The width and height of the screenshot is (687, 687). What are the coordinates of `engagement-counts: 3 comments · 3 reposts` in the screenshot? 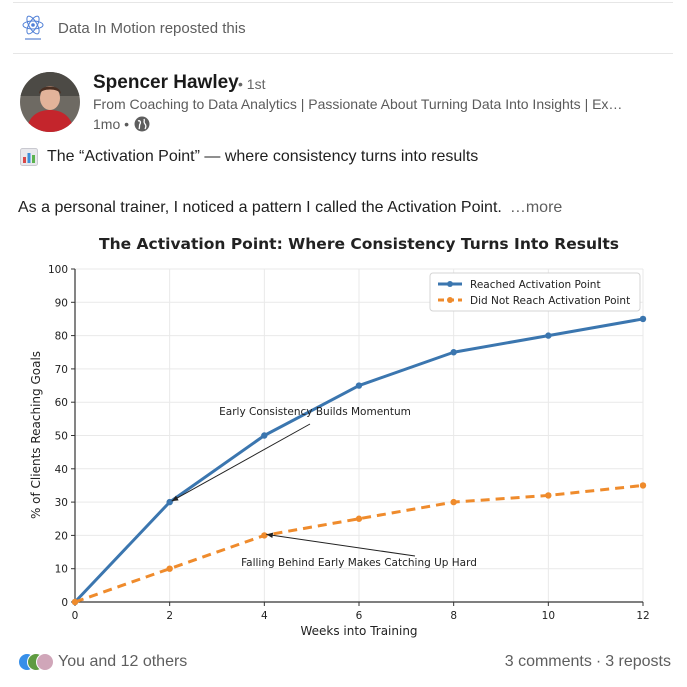 It's located at (588, 662).